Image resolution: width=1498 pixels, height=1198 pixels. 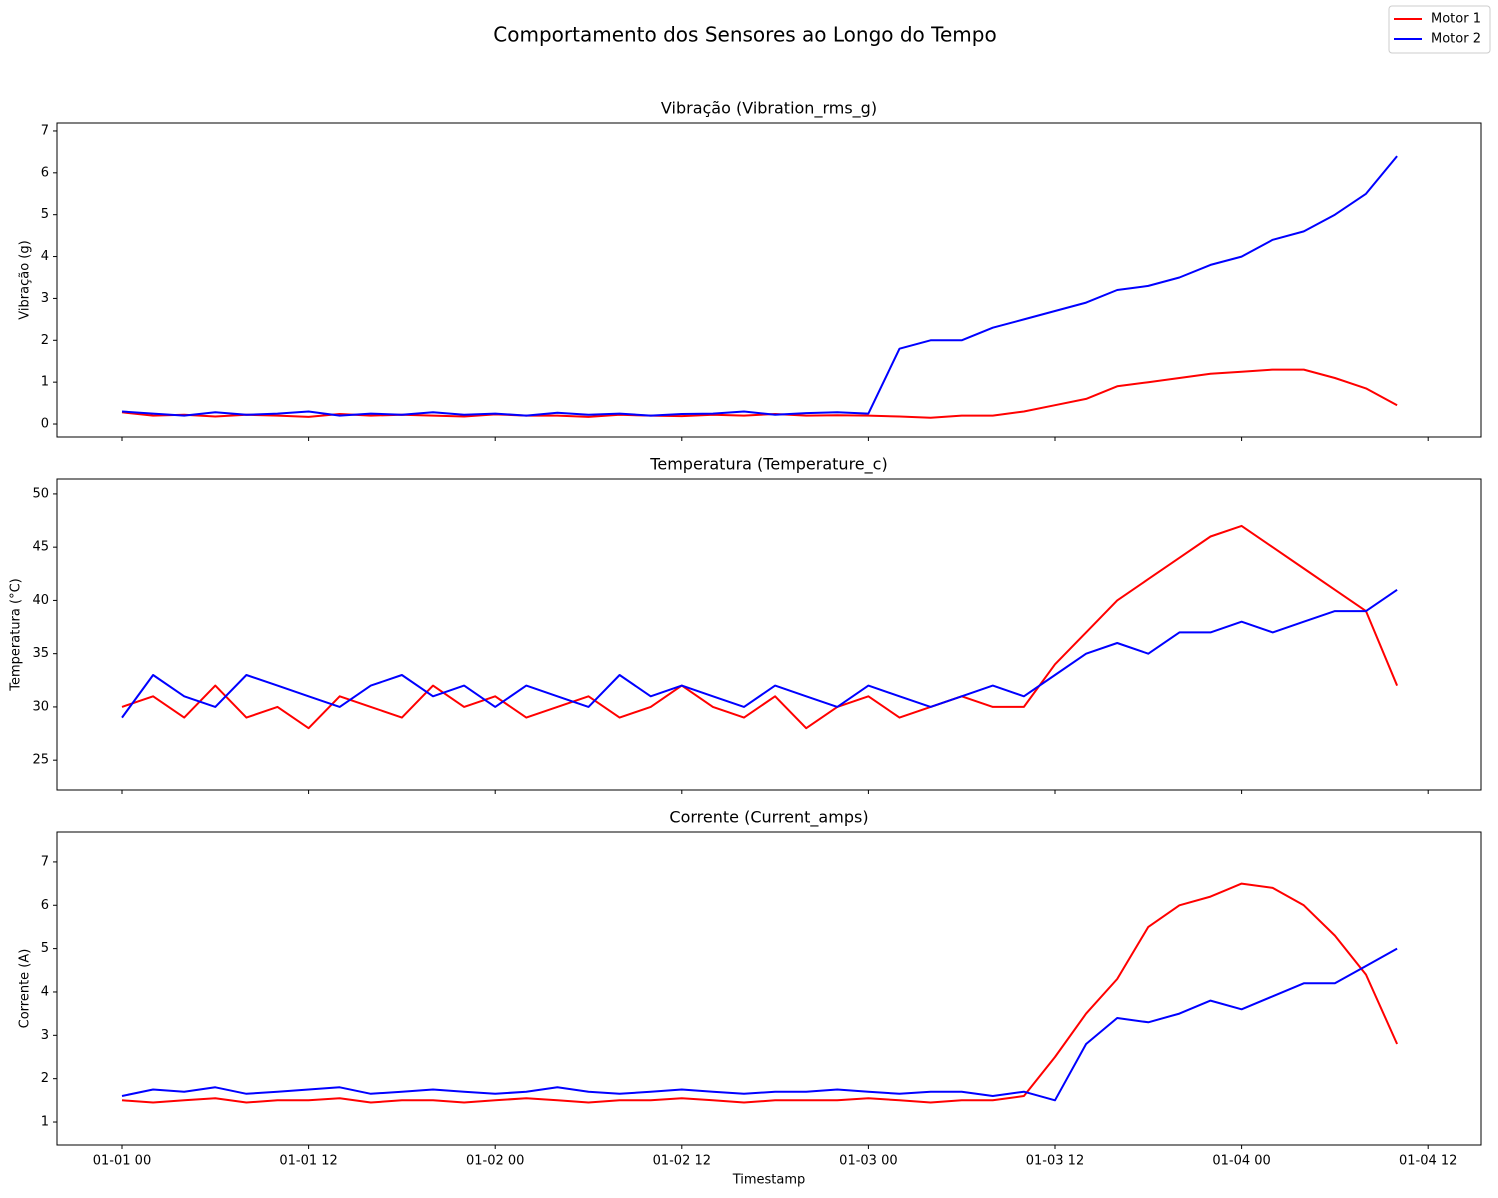 What do you see at coordinates (769, 109) in the screenshot?
I see `subplot-title: Vibração (Vibration_rms_g)` at bounding box center [769, 109].